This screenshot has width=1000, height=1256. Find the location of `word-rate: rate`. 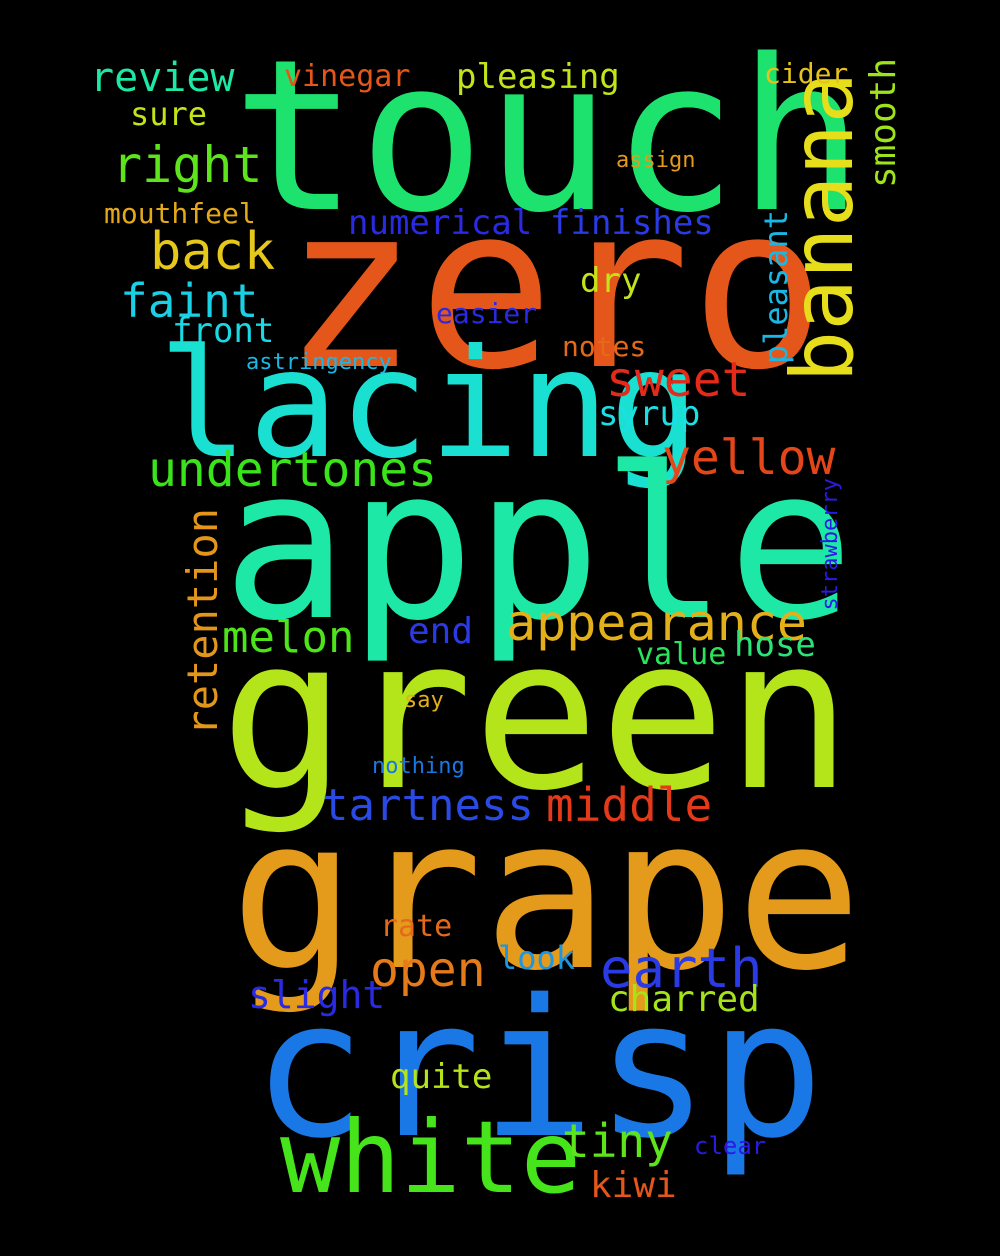

word-rate: rate is located at coordinates (416, 926).